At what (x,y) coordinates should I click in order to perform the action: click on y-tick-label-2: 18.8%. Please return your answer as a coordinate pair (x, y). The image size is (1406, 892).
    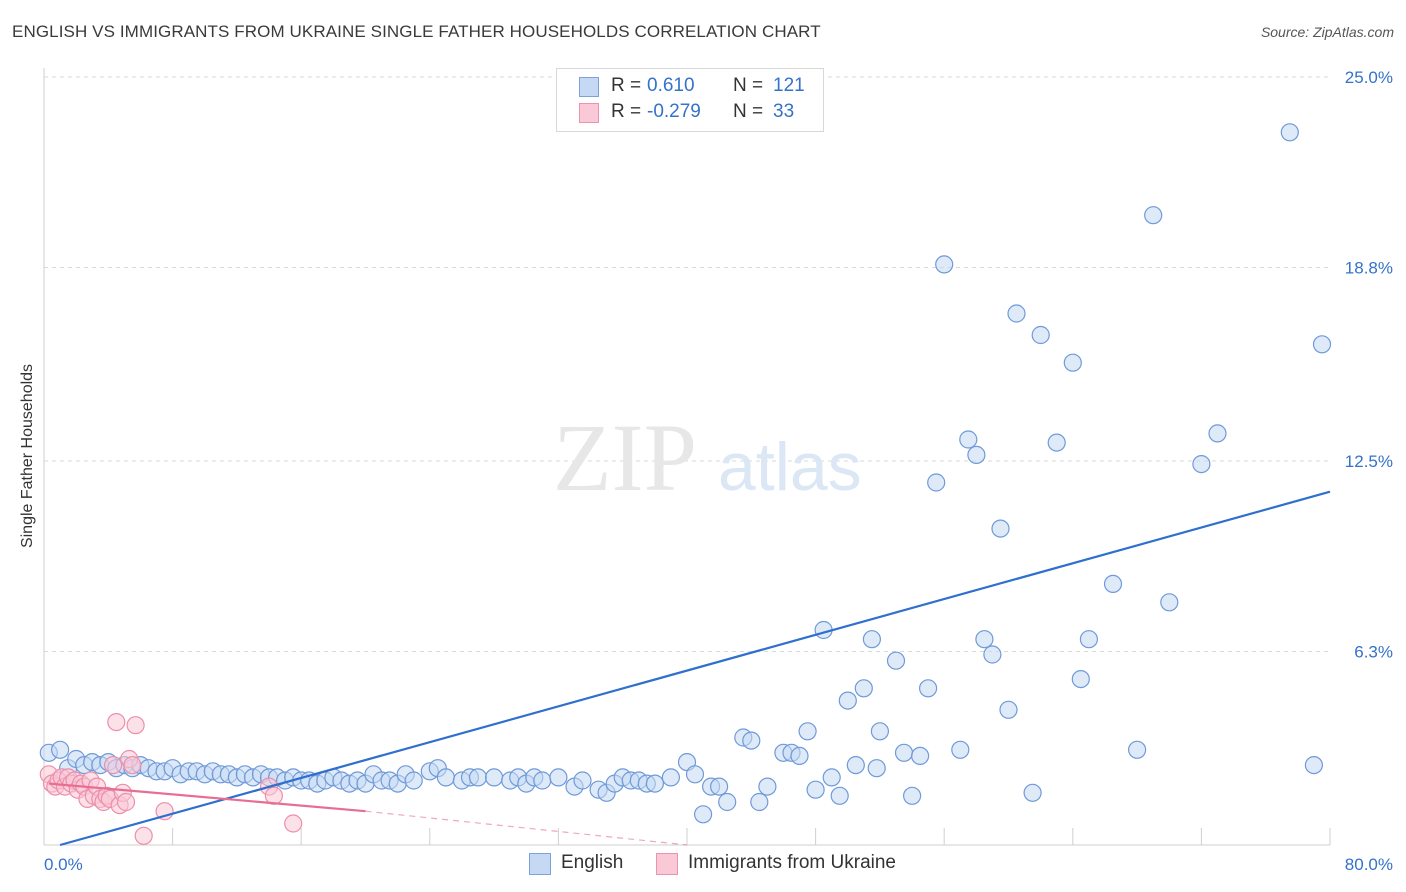
    Looking at the image, I should click on (1369, 267).